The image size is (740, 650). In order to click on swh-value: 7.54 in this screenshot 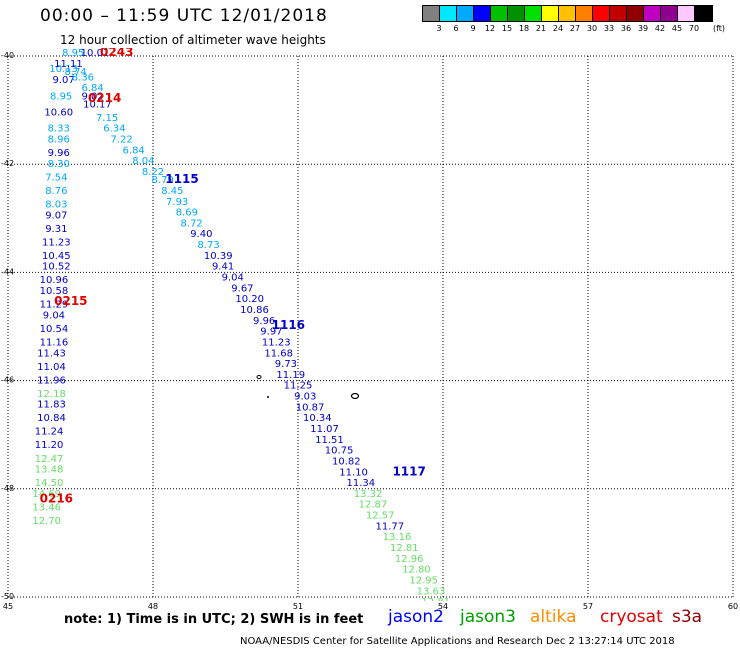, I will do `click(56, 177)`.